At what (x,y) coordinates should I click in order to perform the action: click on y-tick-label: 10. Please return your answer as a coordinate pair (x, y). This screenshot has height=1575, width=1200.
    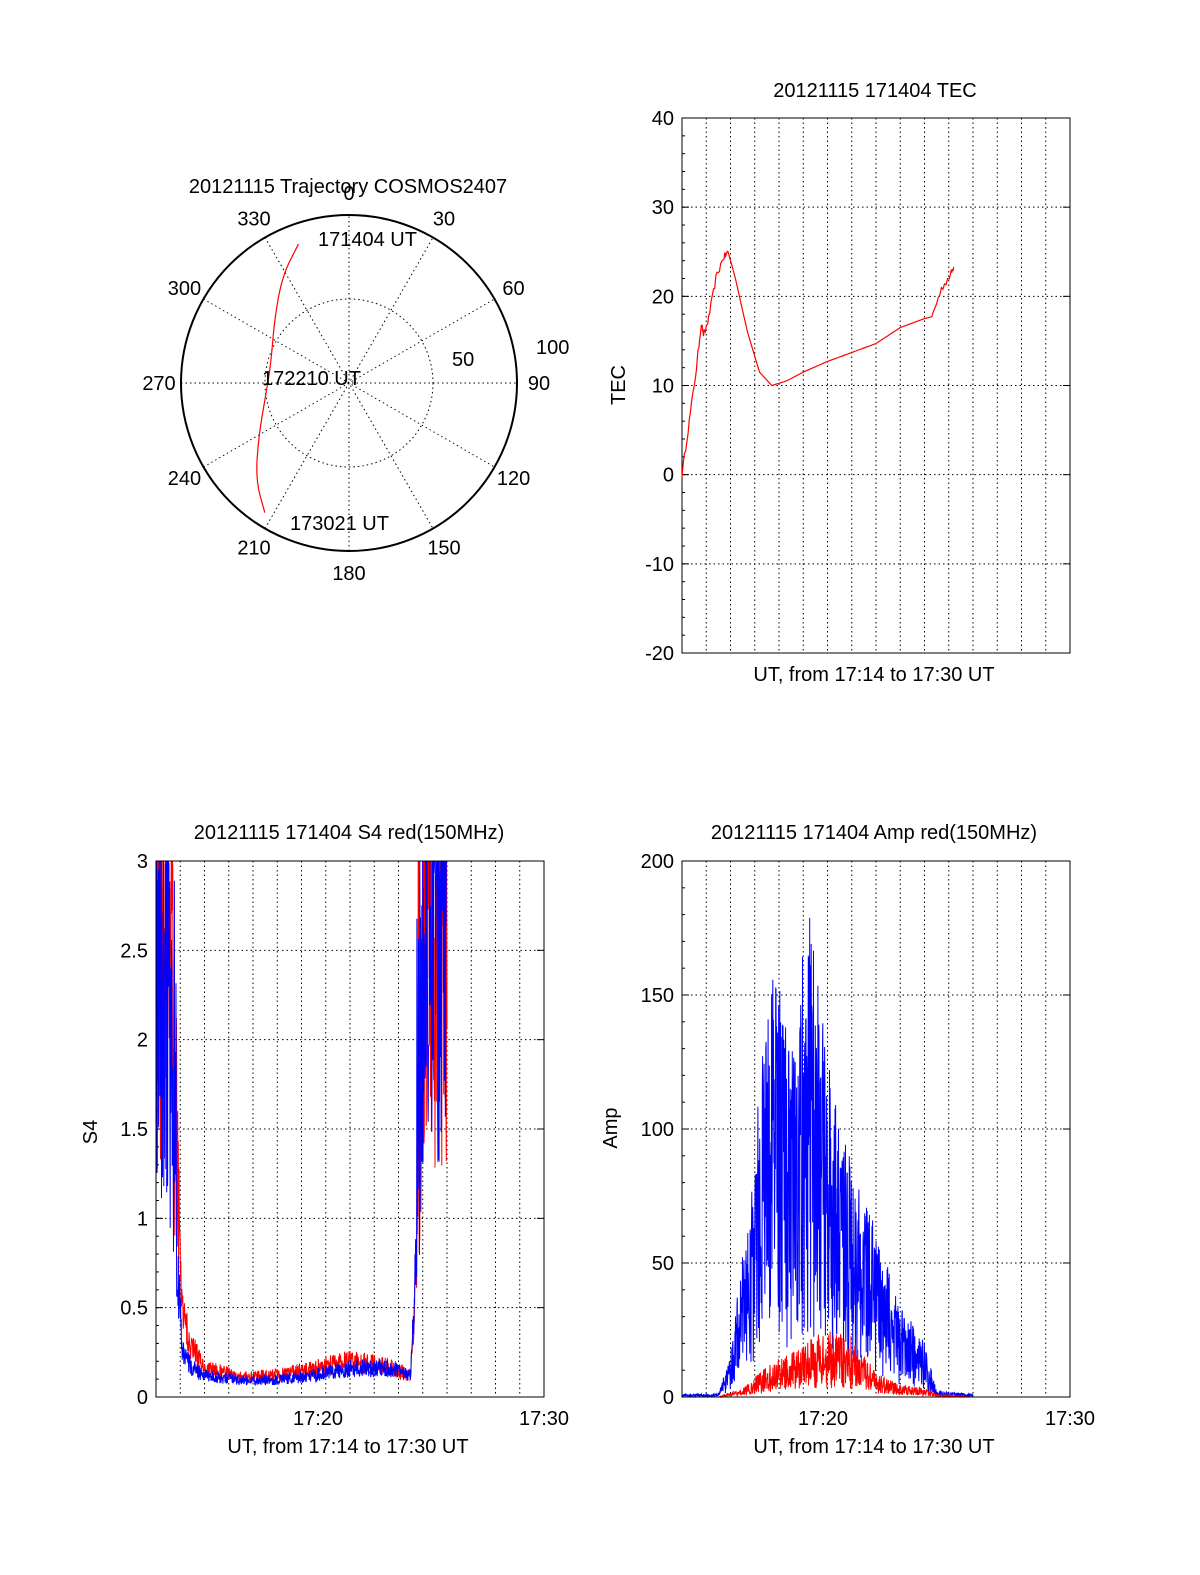
    Looking at the image, I should click on (663, 387).